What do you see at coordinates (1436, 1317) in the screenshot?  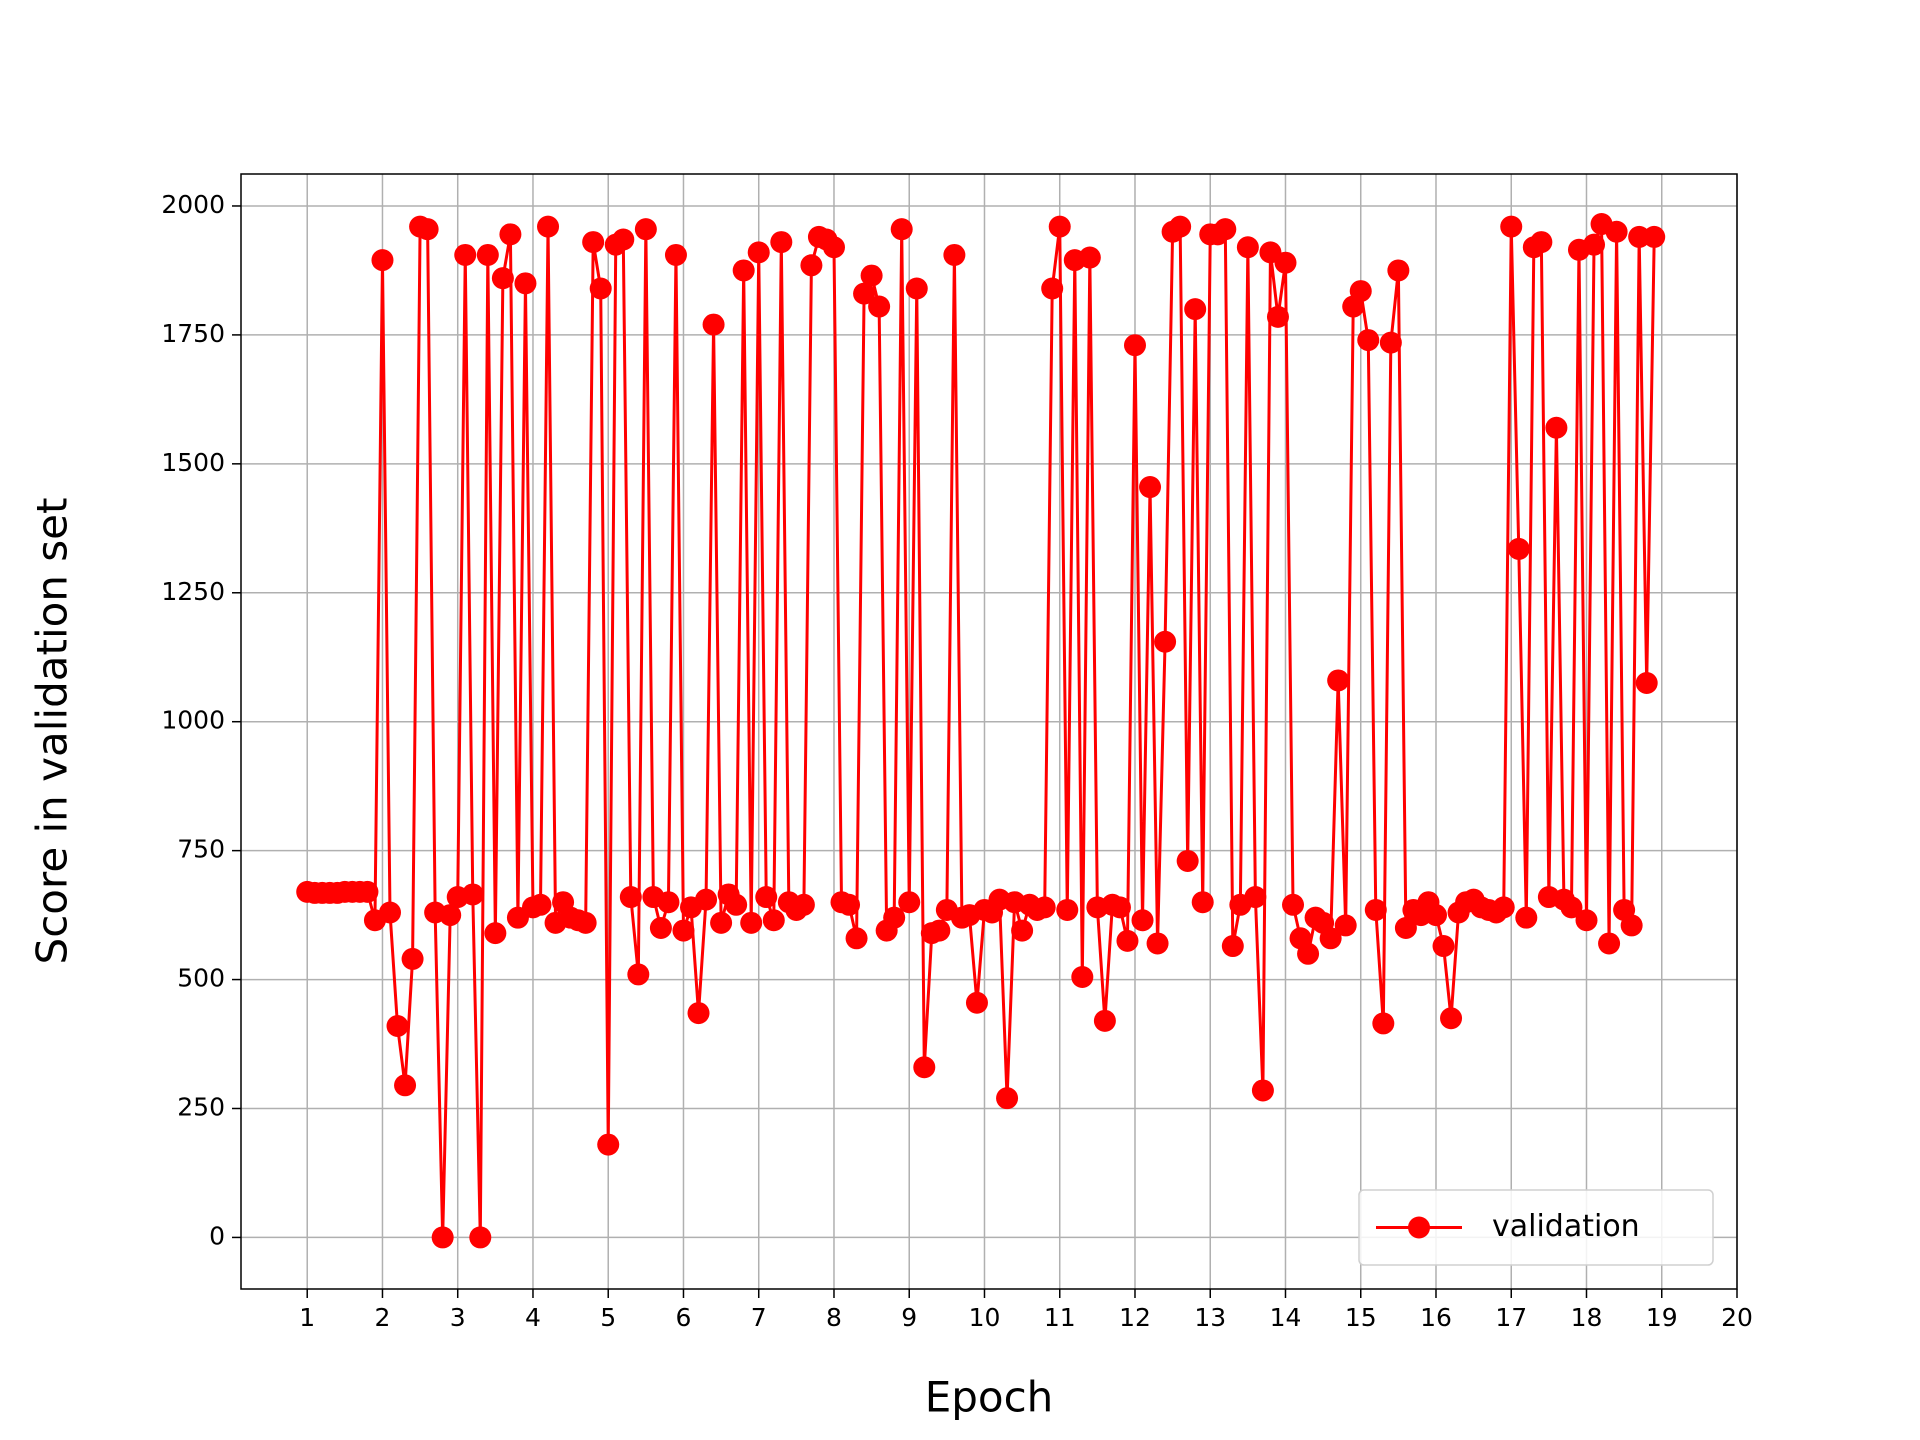 I see `x-tick-label: 16` at bounding box center [1436, 1317].